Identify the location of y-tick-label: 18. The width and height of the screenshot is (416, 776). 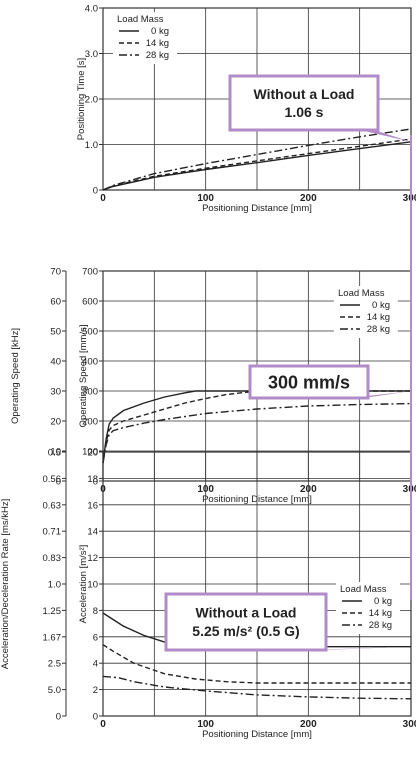
(92, 479).